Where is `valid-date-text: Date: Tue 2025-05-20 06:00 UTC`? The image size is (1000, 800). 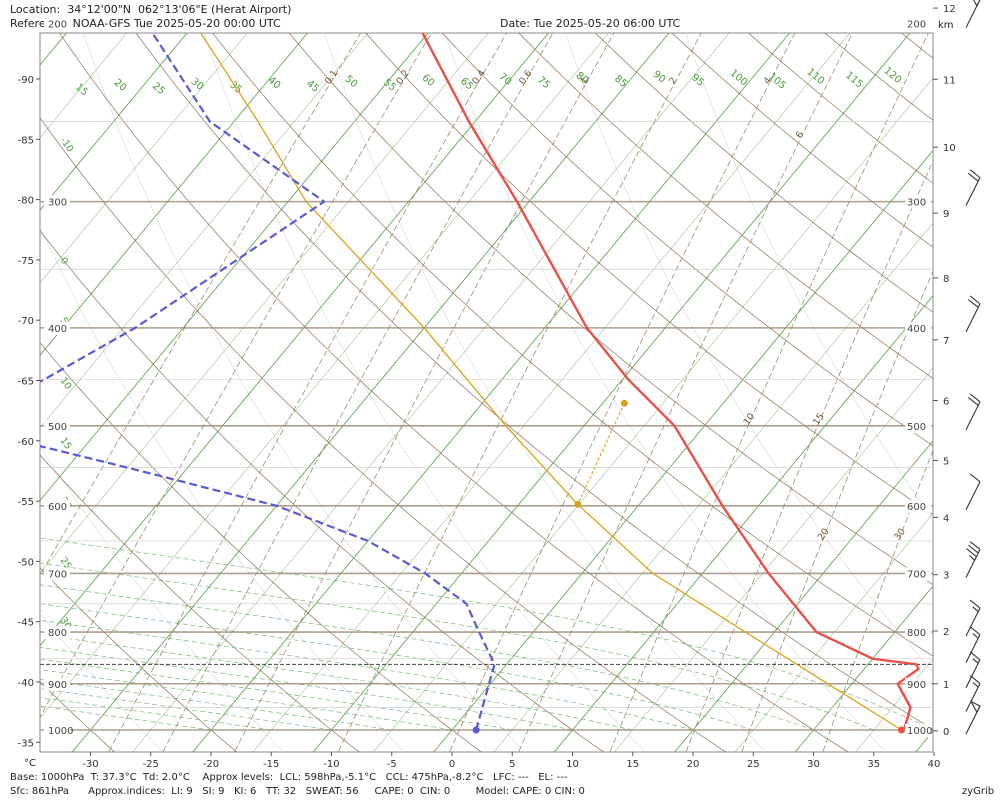 valid-date-text: Date: Tue 2025-05-20 06:00 UTC is located at coordinates (590, 23).